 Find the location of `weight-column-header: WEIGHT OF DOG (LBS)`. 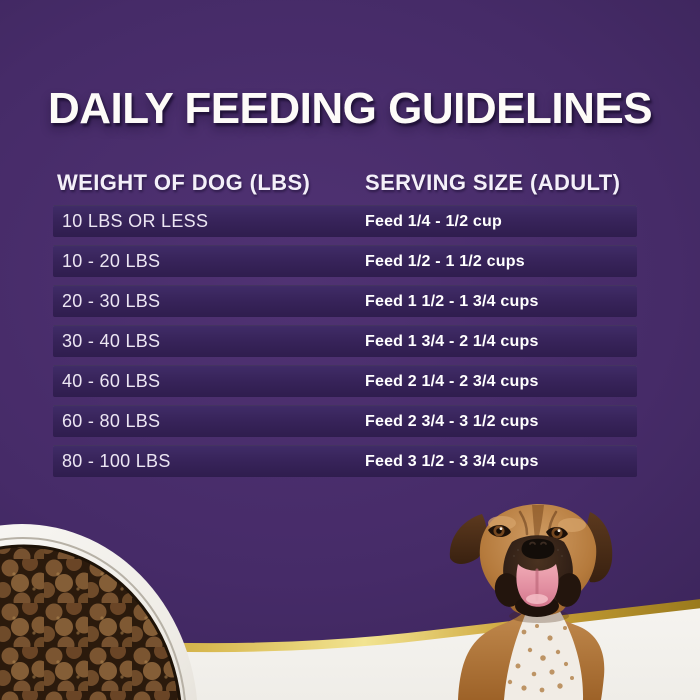

weight-column-header: WEIGHT OF DOG (LBS) is located at coordinates (184, 182).